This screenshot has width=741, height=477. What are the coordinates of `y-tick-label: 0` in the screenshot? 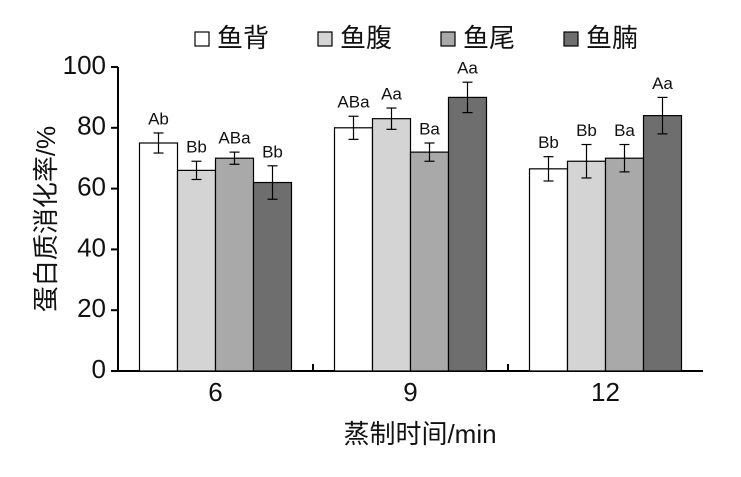 It's located at (99, 369).